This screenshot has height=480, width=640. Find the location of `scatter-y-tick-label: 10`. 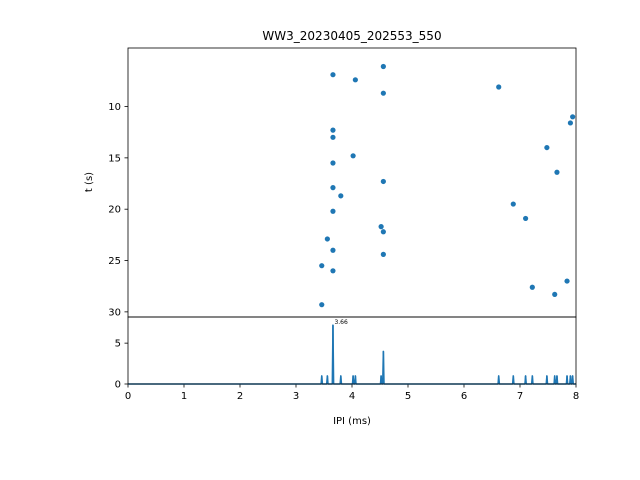

scatter-y-tick-label: 10 is located at coordinates (114, 107).